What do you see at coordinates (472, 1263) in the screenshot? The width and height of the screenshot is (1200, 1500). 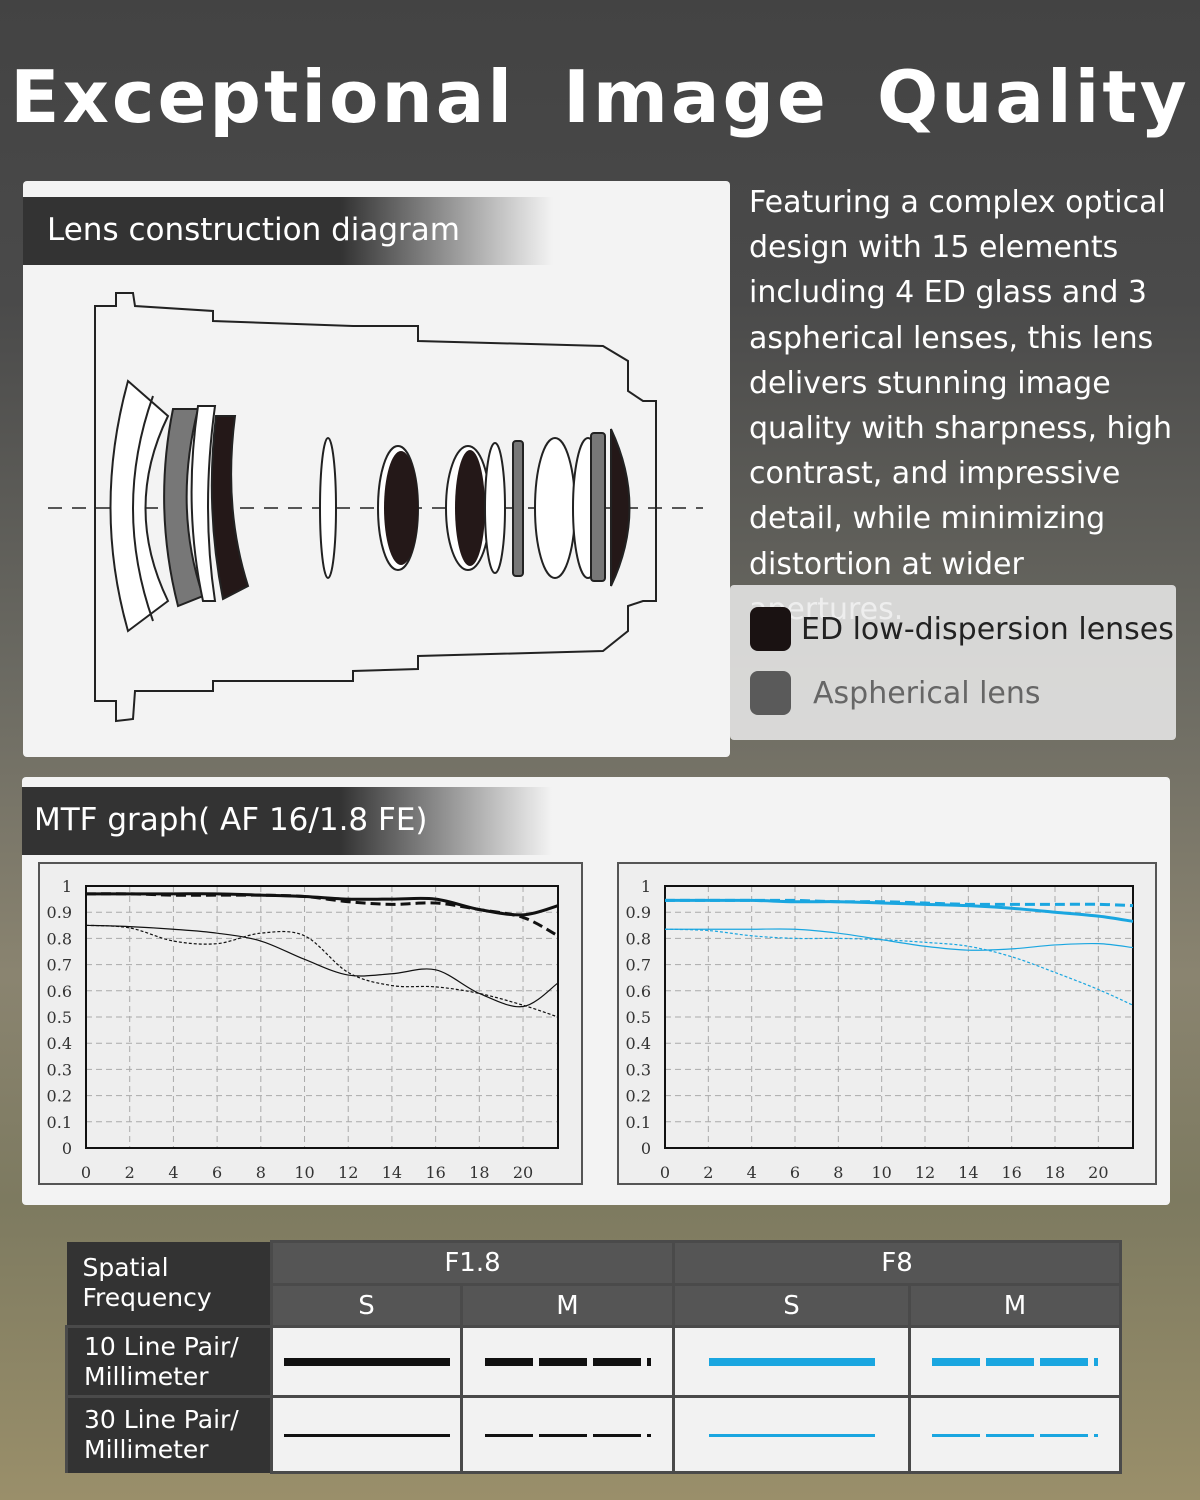 I see `aperture-header: F1.8` at bounding box center [472, 1263].